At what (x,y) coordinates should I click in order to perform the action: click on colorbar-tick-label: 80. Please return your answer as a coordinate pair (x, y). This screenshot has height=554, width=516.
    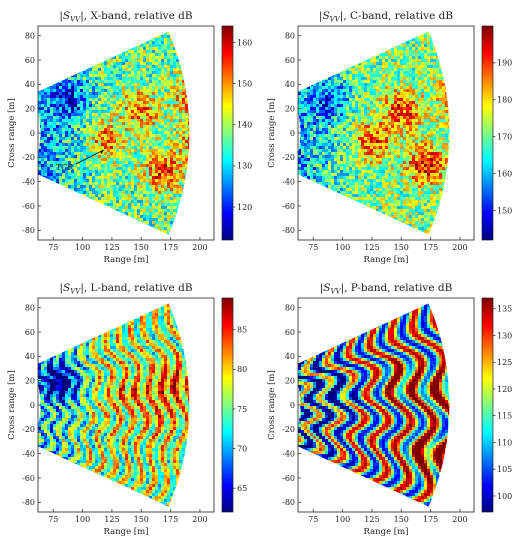
    Looking at the image, I should click on (242, 369).